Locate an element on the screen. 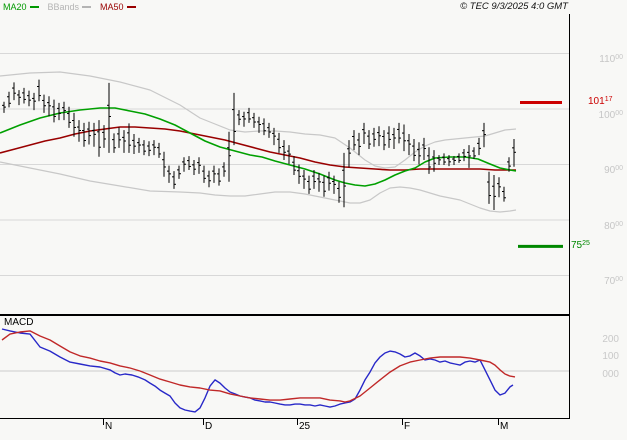 This screenshot has width=627, height=440. macd-axis-label-100: 100 is located at coordinates (610, 356).